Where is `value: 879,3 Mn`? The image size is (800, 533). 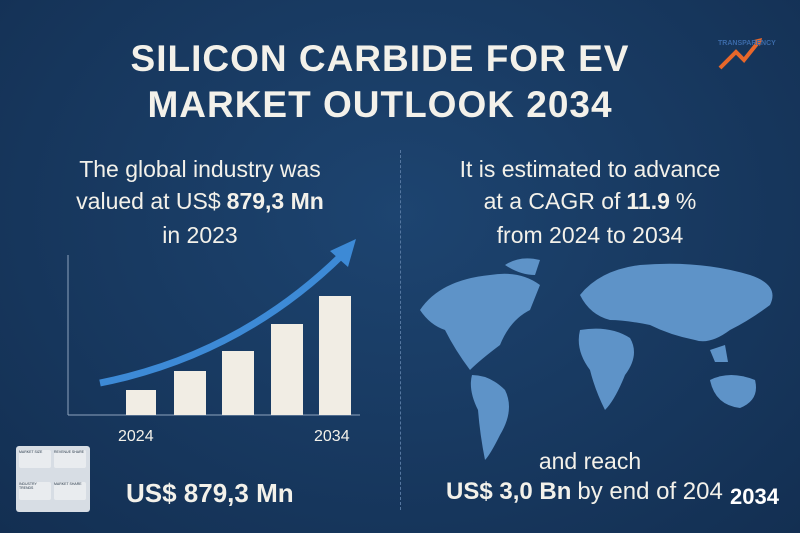
value: 879,3 Mn is located at coordinates (275, 201).